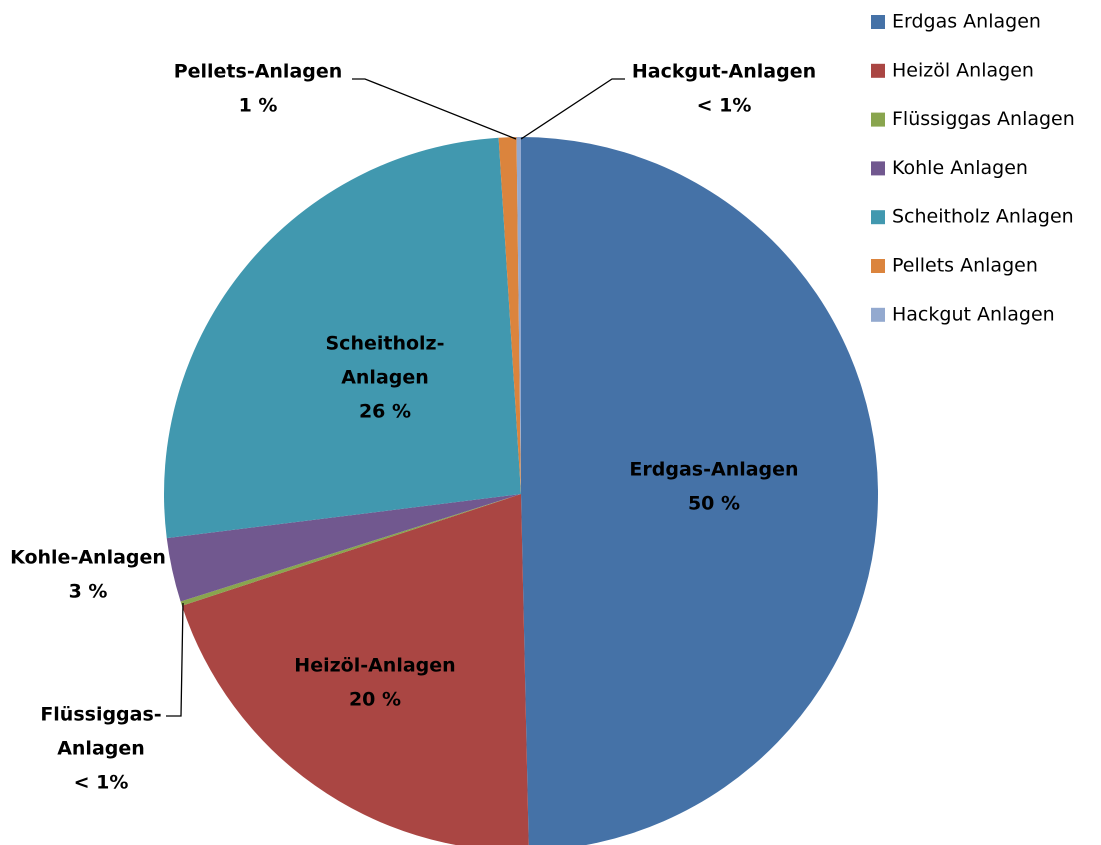 The width and height of the screenshot is (1101, 845). What do you see at coordinates (88, 558) in the screenshot?
I see `slice-label: Kohle-Anlagen` at bounding box center [88, 558].